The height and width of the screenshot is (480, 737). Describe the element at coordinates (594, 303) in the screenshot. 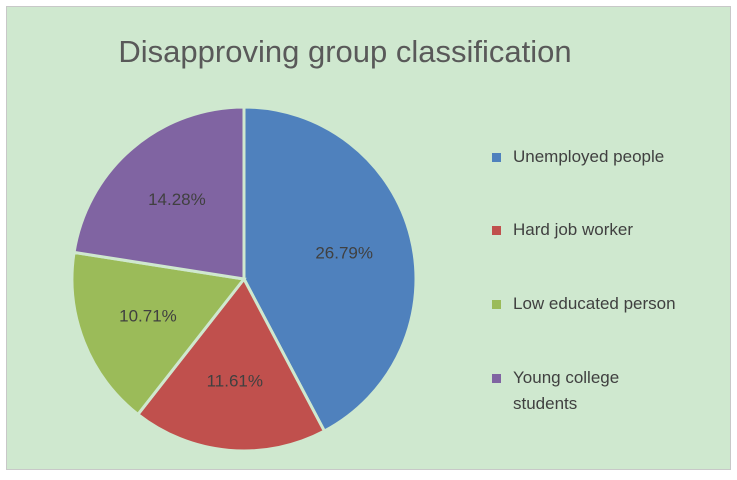

I see `legend-label: Low educated person` at that location.